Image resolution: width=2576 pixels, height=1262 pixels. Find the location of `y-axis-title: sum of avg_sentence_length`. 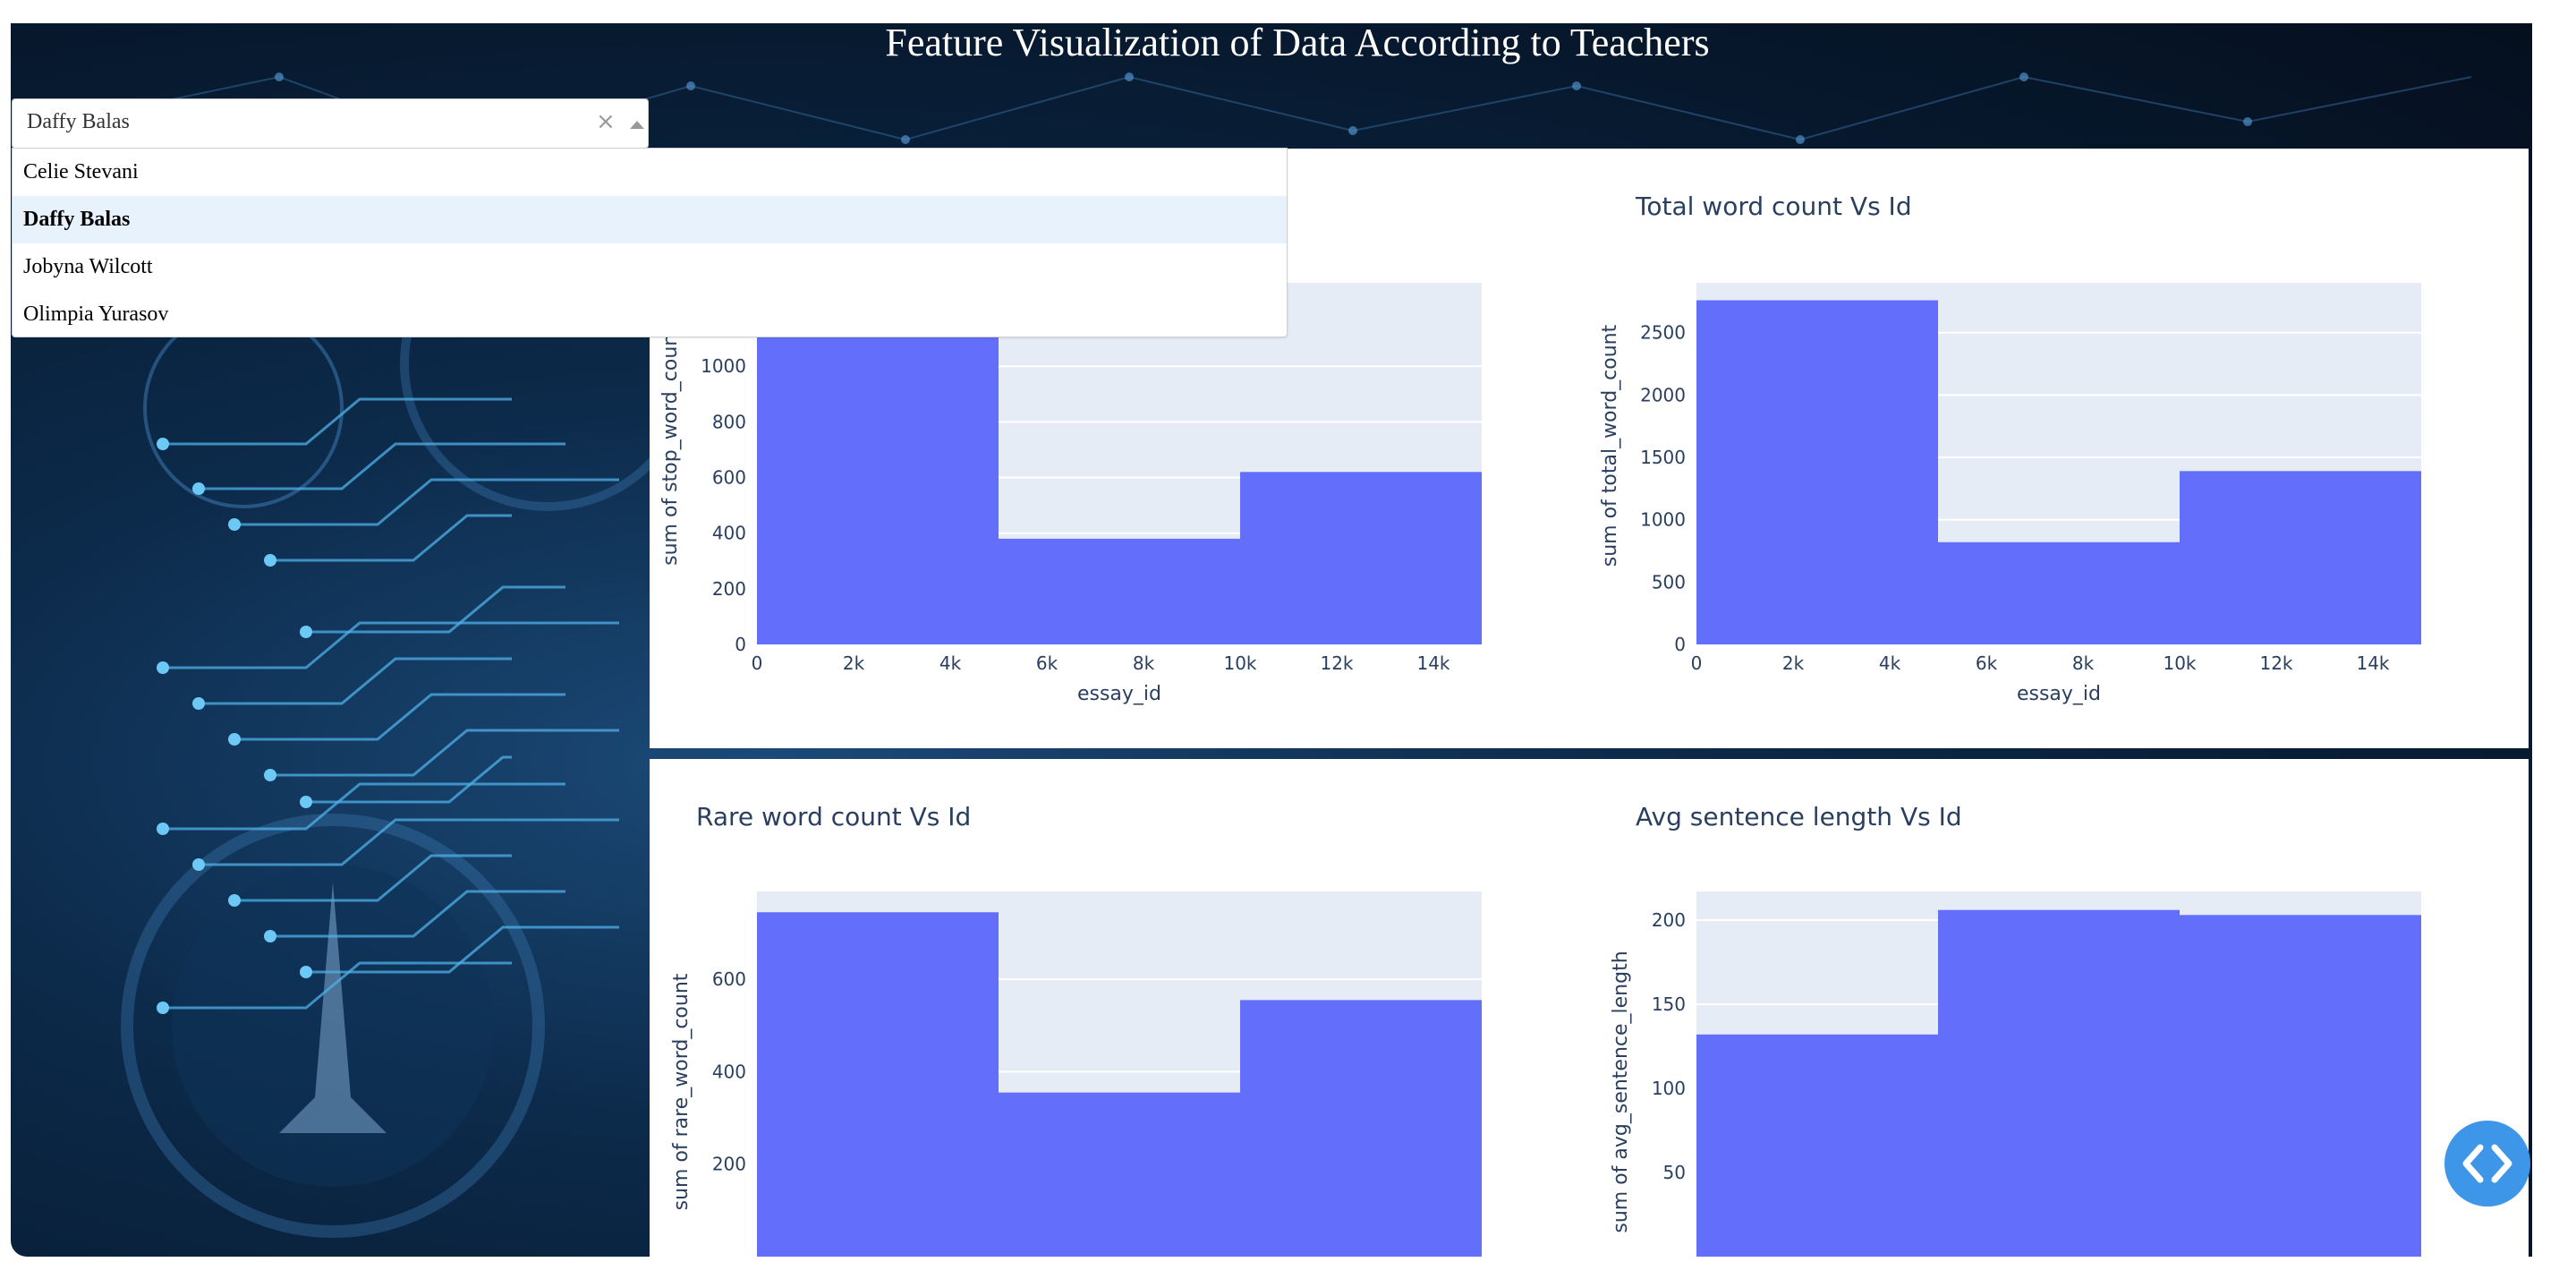

y-axis-title: sum of avg_sentence_length is located at coordinates (1621, 1091).